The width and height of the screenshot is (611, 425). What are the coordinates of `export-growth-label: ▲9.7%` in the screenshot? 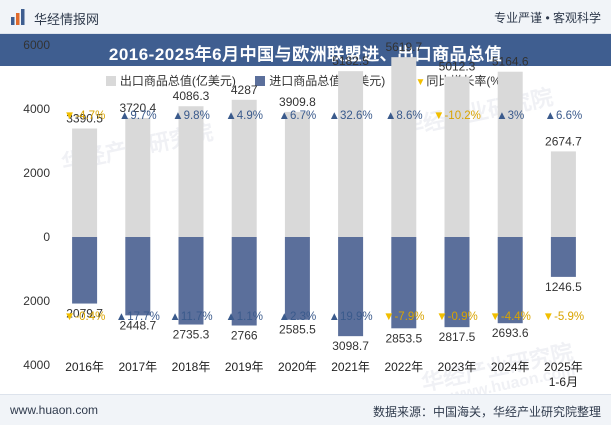 It's located at (138, 116).